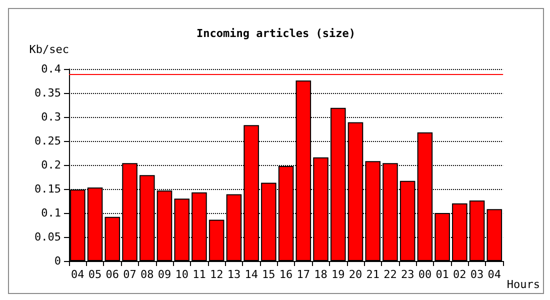  Describe the element at coordinates (113, 274) in the screenshot. I see `x-tick-label: 06` at that location.